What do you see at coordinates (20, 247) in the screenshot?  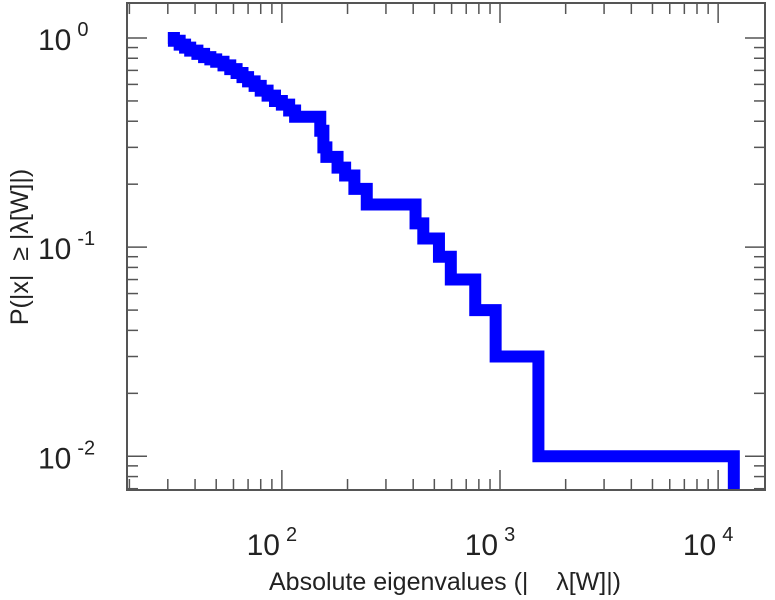 I see `y-axis-label: P(|x| ≥ |λ[W]|)` at bounding box center [20, 247].